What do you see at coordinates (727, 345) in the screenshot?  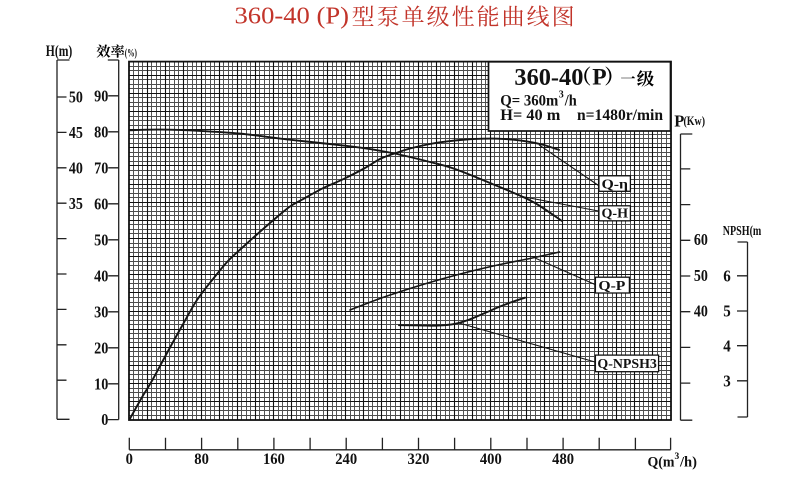 I see `svg-text: 4` at bounding box center [727, 345].